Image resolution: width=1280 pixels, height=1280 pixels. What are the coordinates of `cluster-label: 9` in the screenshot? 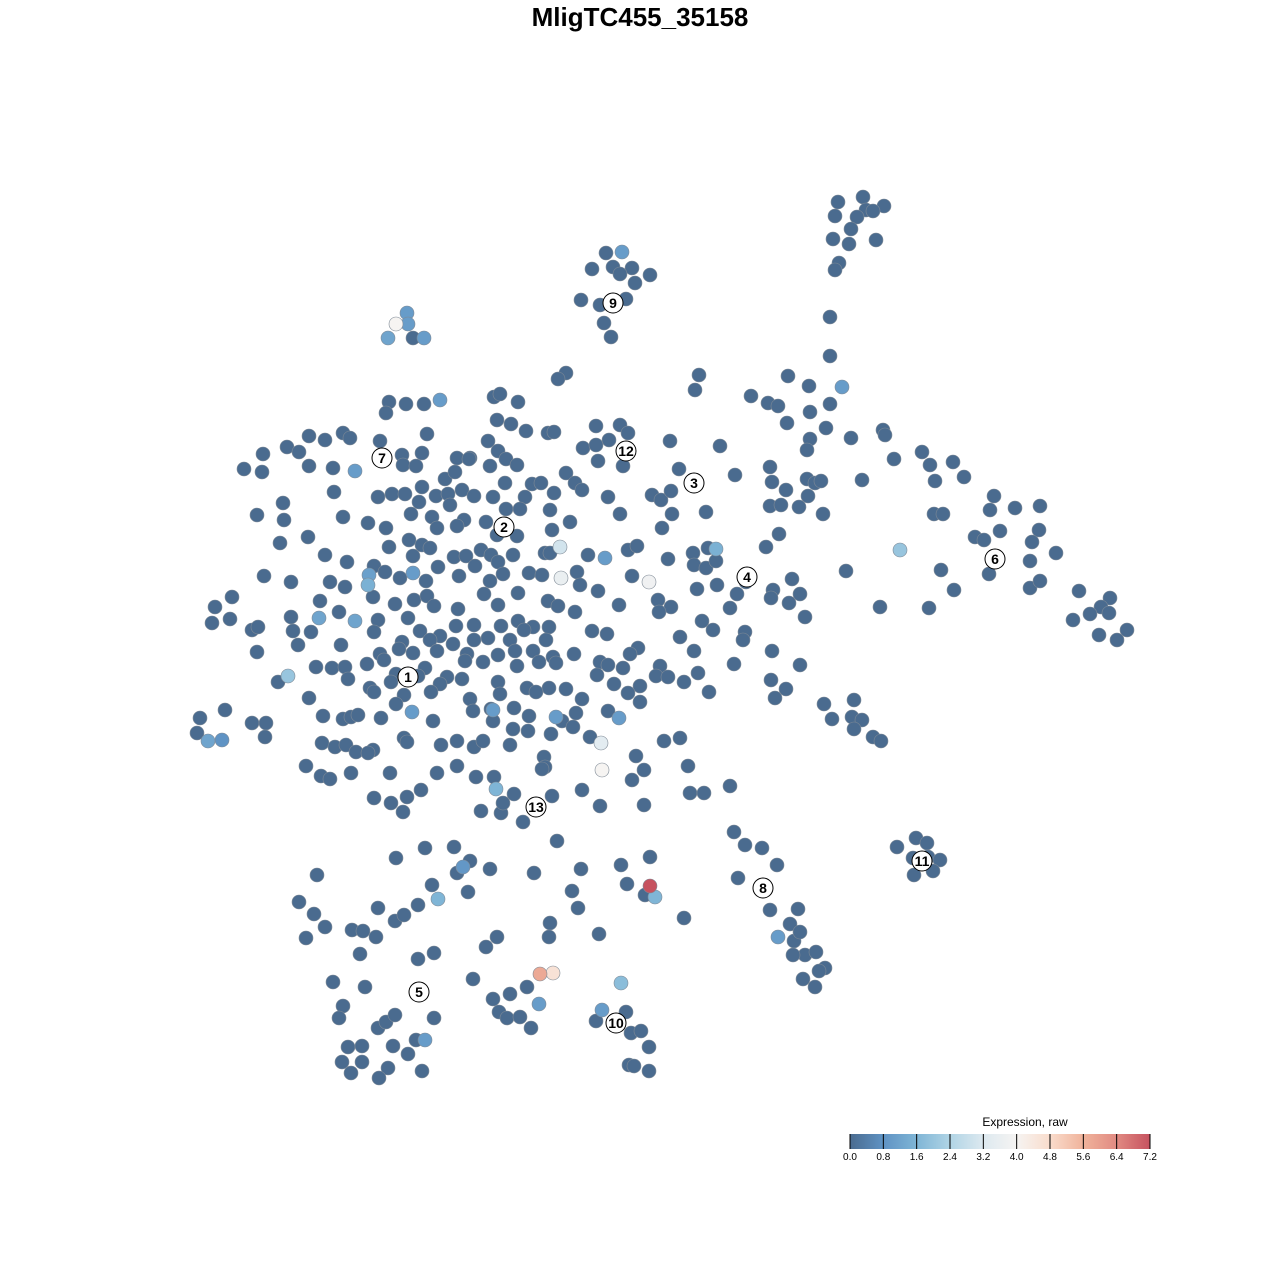 It's located at (613, 303).